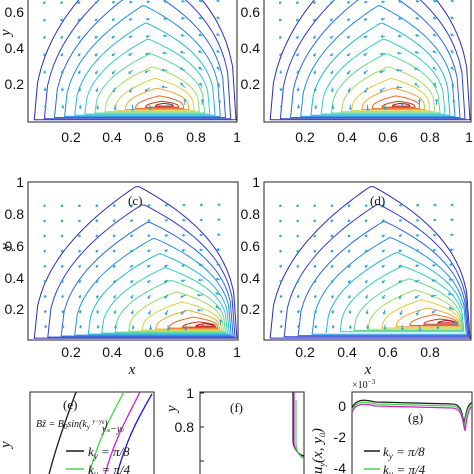 The height and width of the screenshot is (474, 474). Describe the element at coordinates (70, 404) in the screenshot. I see `panel-e-label: (e)` at that location.